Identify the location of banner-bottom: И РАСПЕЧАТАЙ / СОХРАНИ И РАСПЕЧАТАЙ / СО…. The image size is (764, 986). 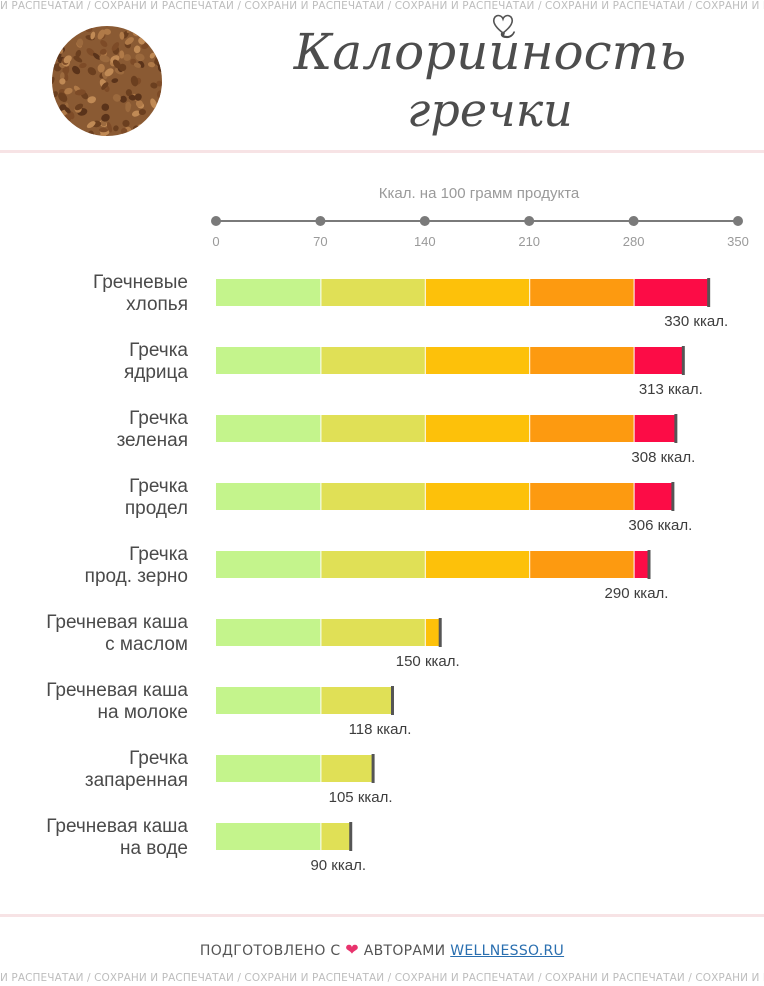
(382, 978).